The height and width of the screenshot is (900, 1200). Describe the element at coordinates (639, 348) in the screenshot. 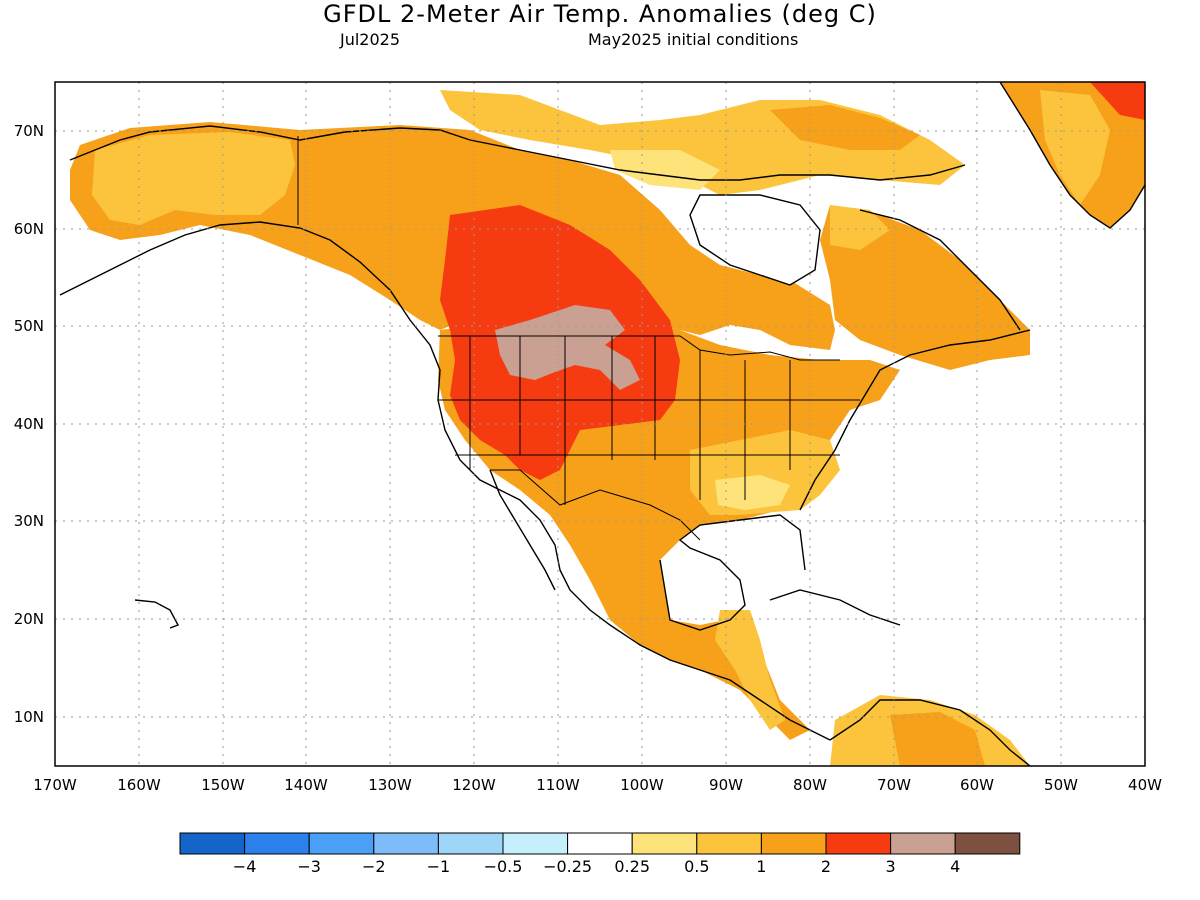

I see `border-us-canada` at that location.